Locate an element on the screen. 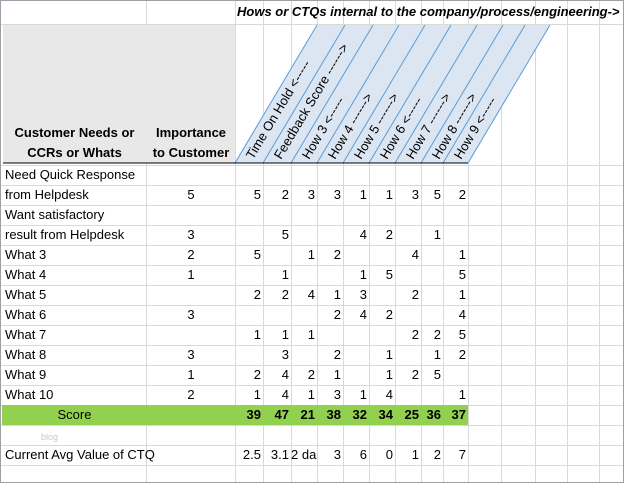 The width and height of the screenshot is (624, 483). need-cell: What 6 is located at coordinates (26, 314).